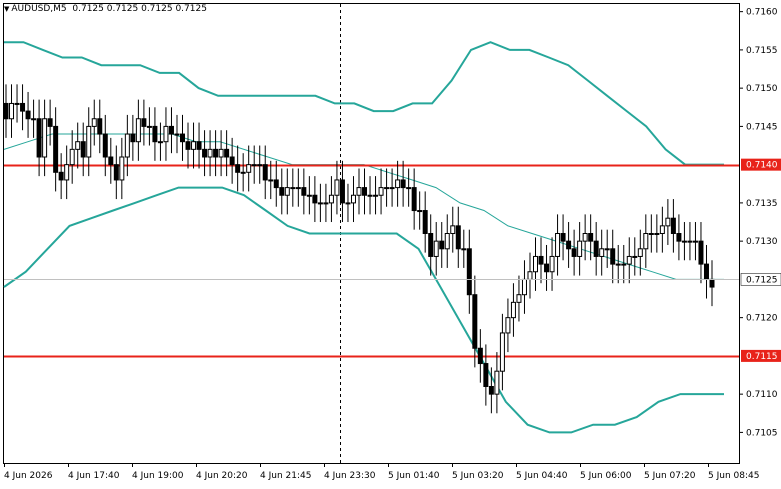 This screenshot has width=781, height=489. Describe the element at coordinates (7, 9) in the screenshot. I see `collapse-triangle-icon: ▼` at that location.